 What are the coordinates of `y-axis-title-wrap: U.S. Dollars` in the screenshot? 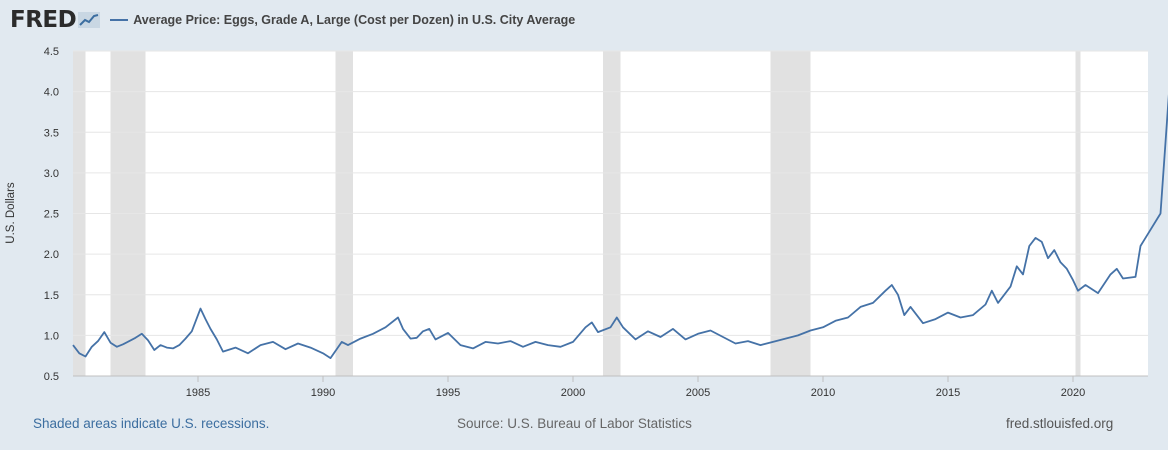 It's located at (11, 212).